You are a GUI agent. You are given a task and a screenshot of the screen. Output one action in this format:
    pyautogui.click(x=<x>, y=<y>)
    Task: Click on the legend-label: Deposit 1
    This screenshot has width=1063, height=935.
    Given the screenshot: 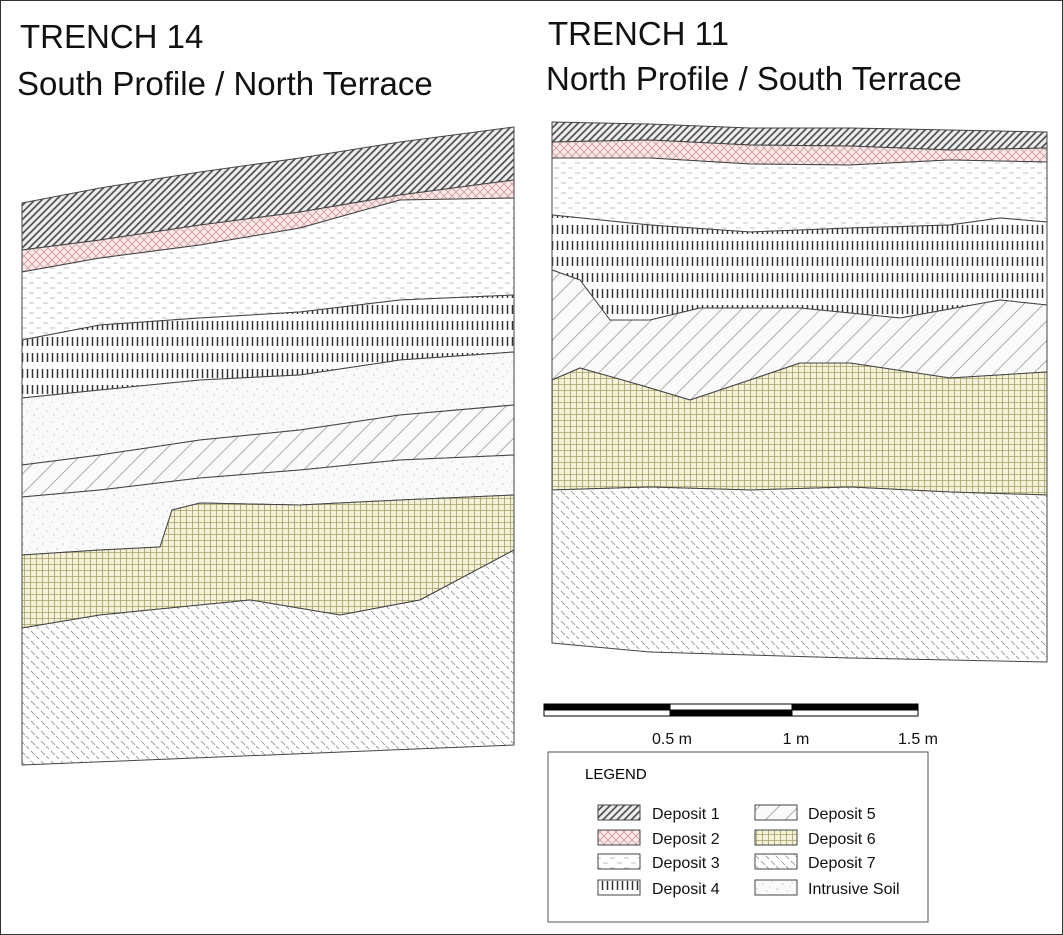 What is the action you would take?
    pyautogui.click(x=686, y=814)
    